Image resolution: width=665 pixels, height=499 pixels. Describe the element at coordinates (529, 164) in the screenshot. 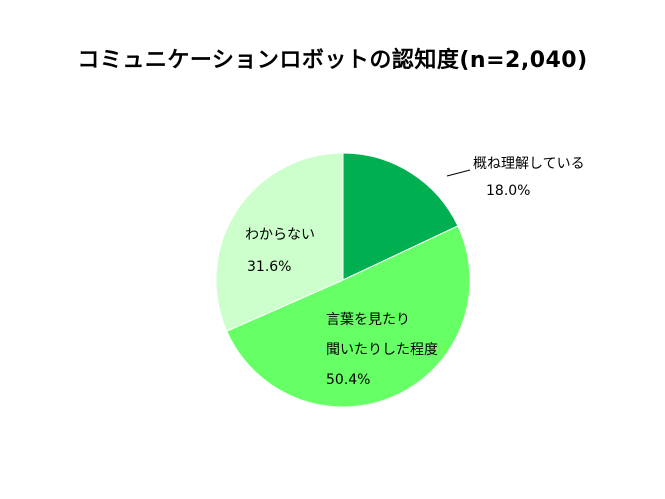

I see `slice-label: 概ね理解している` at that location.